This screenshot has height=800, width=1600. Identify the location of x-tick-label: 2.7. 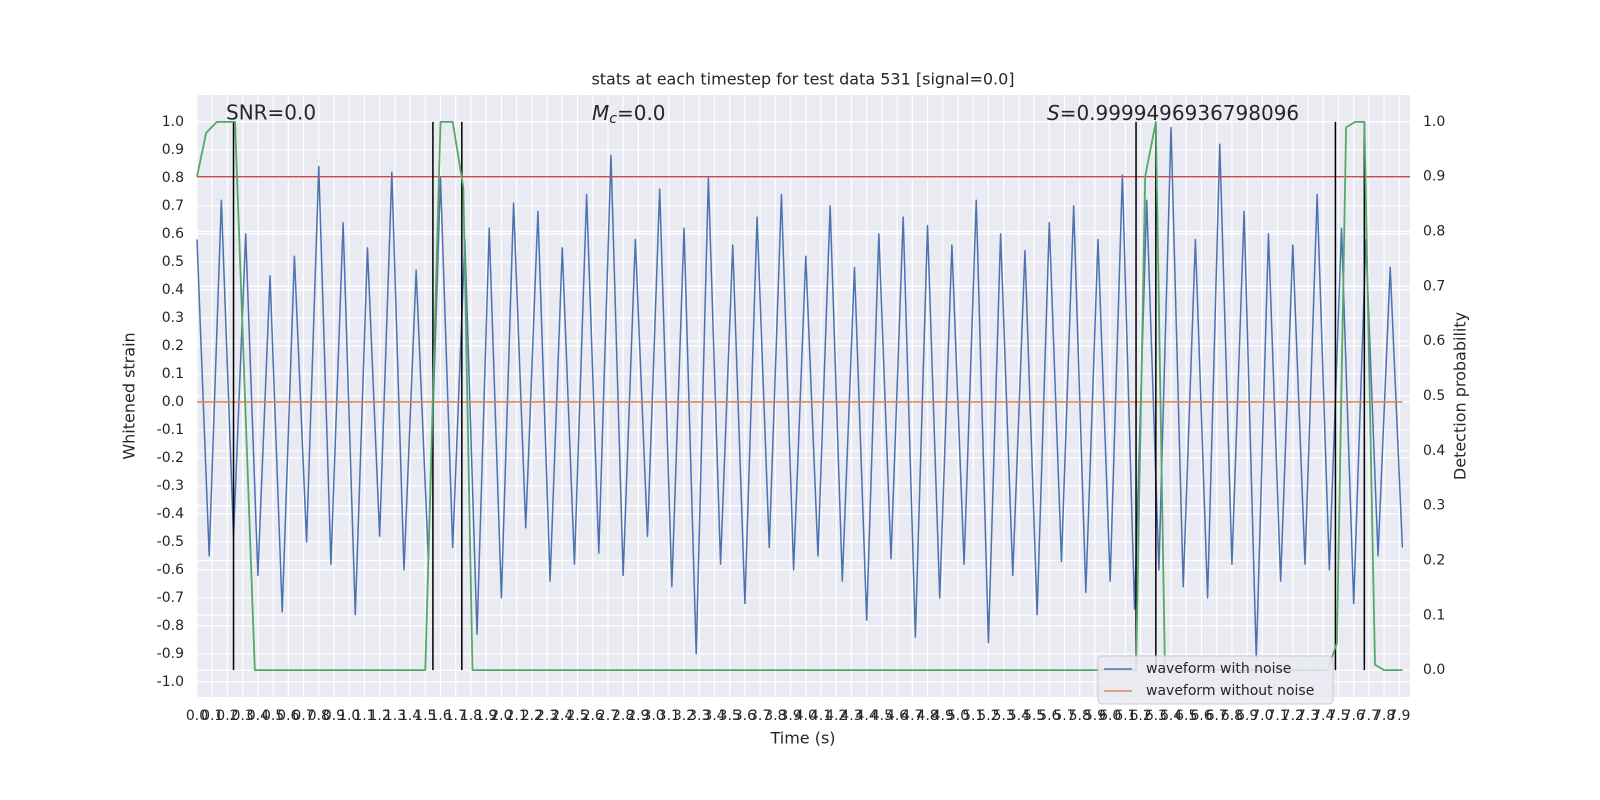
(608, 716).